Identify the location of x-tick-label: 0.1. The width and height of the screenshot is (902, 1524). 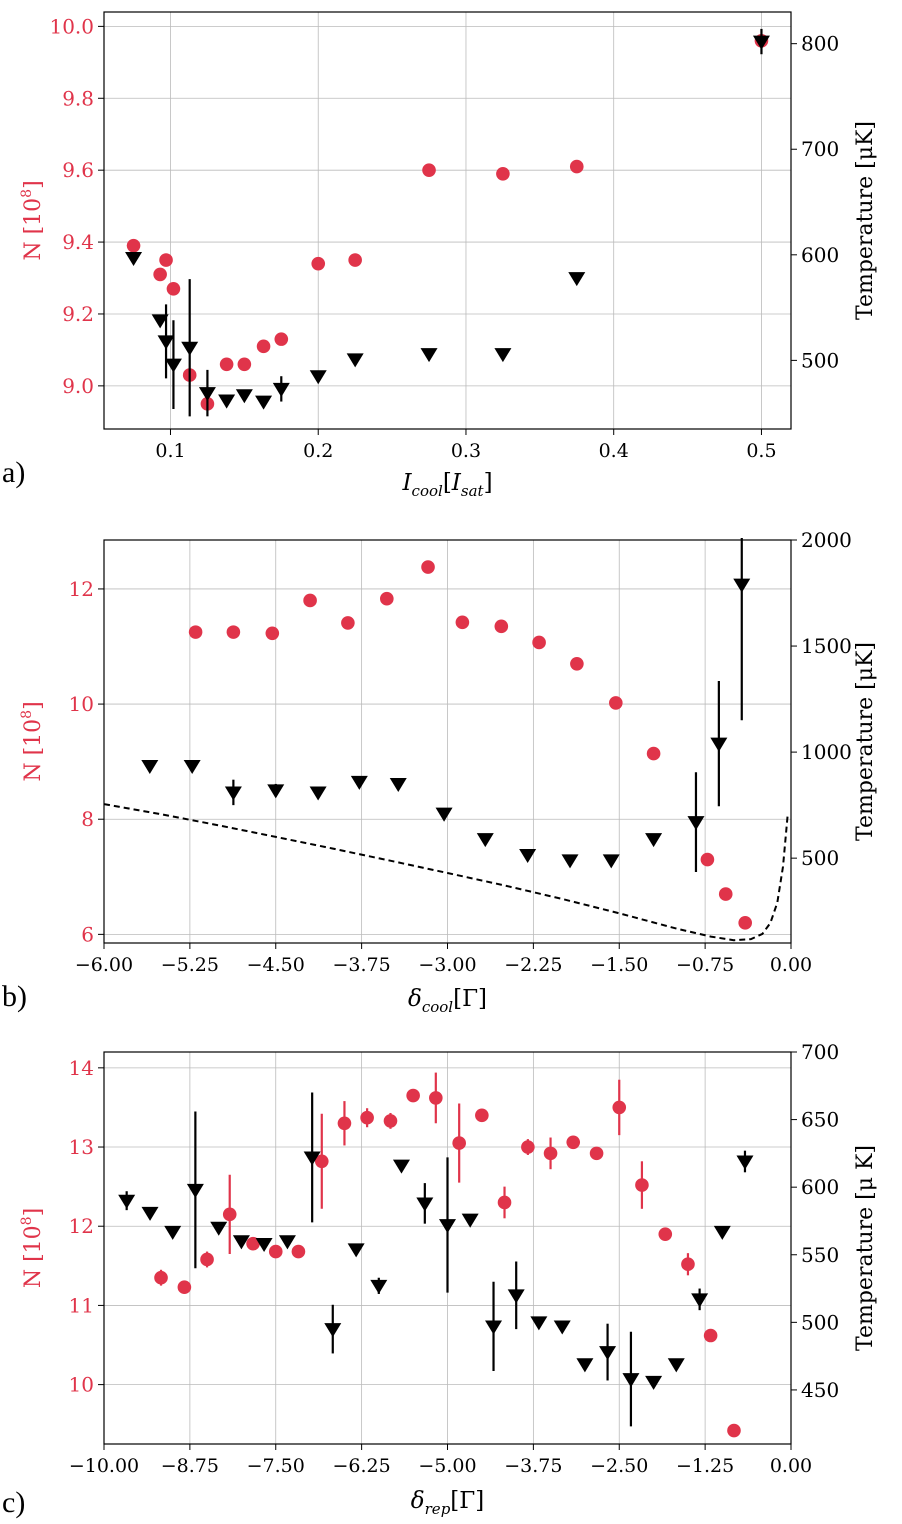
(170, 451).